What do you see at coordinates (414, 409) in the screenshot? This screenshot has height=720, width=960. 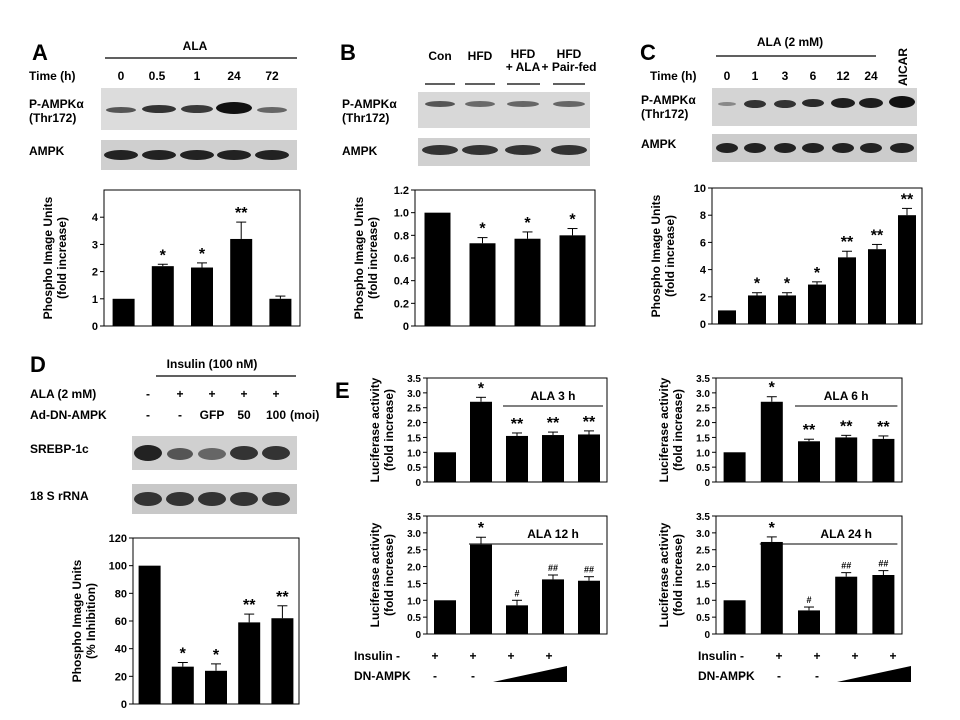 I see `y-tick-label: 2.5` at bounding box center [414, 409].